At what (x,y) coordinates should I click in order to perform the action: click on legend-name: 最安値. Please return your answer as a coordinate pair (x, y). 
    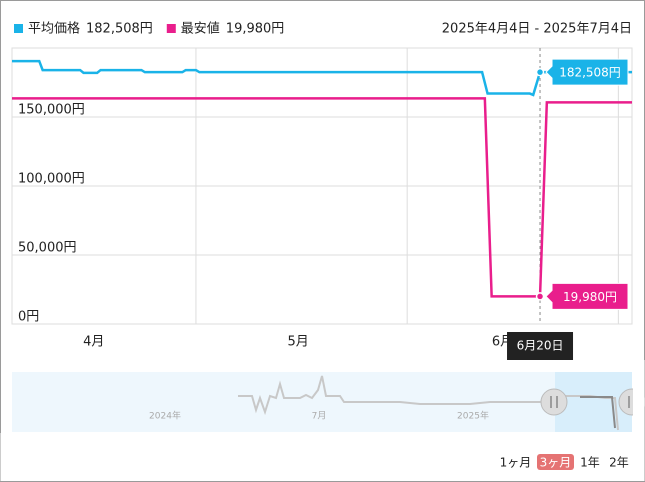
    Looking at the image, I should click on (200, 29).